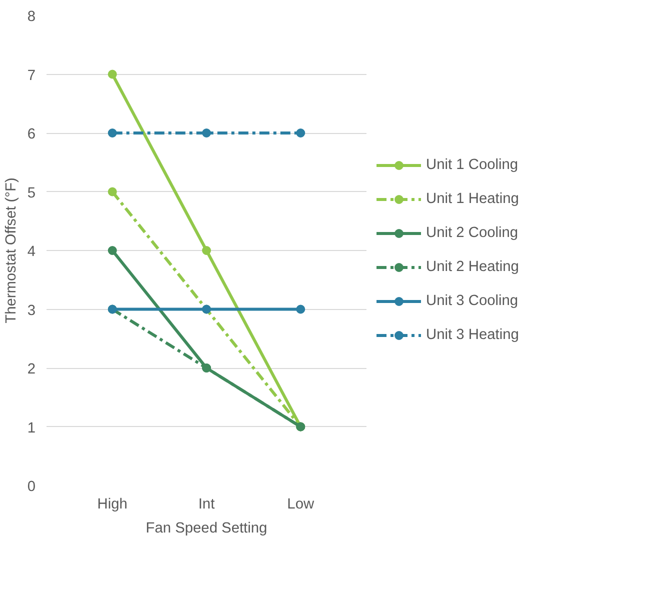 This screenshot has width=652, height=605. What do you see at coordinates (31, 487) in the screenshot?
I see `y-tick-label: 0` at bounding box center [31, 487].